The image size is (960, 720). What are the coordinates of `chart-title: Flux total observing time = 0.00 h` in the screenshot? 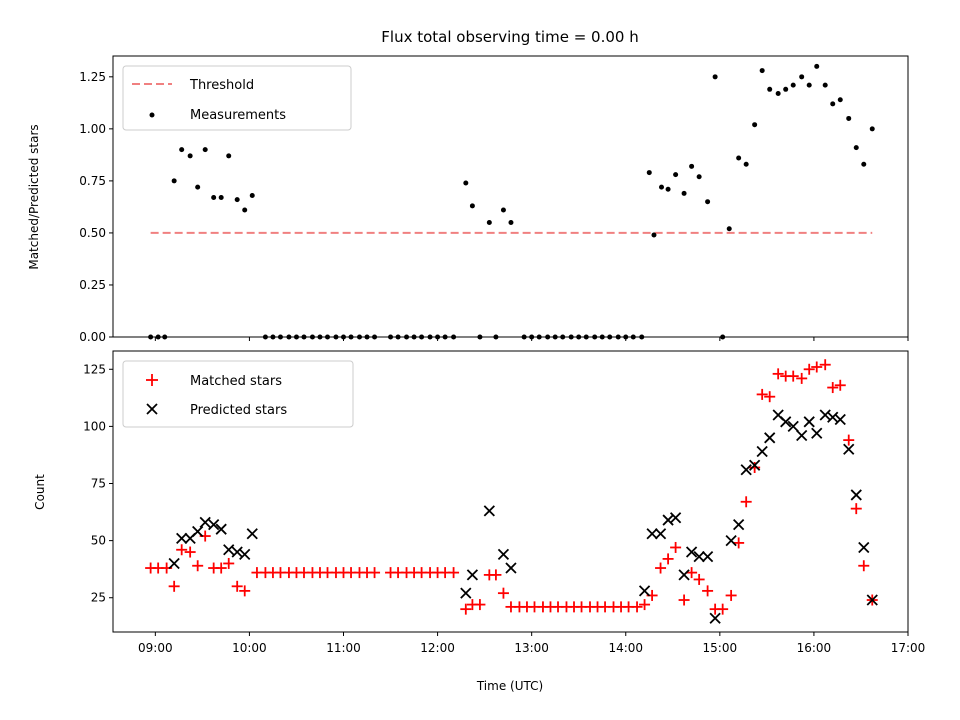 It's located at (509, 37).